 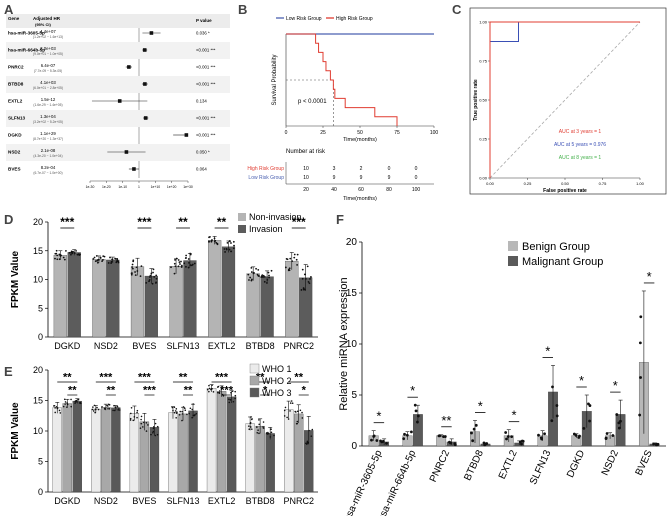 What do you see at coordinates (15, 431) in the screenshot?
I see `bar-y-label: FPKM Value` at bounding box center [15, 431].